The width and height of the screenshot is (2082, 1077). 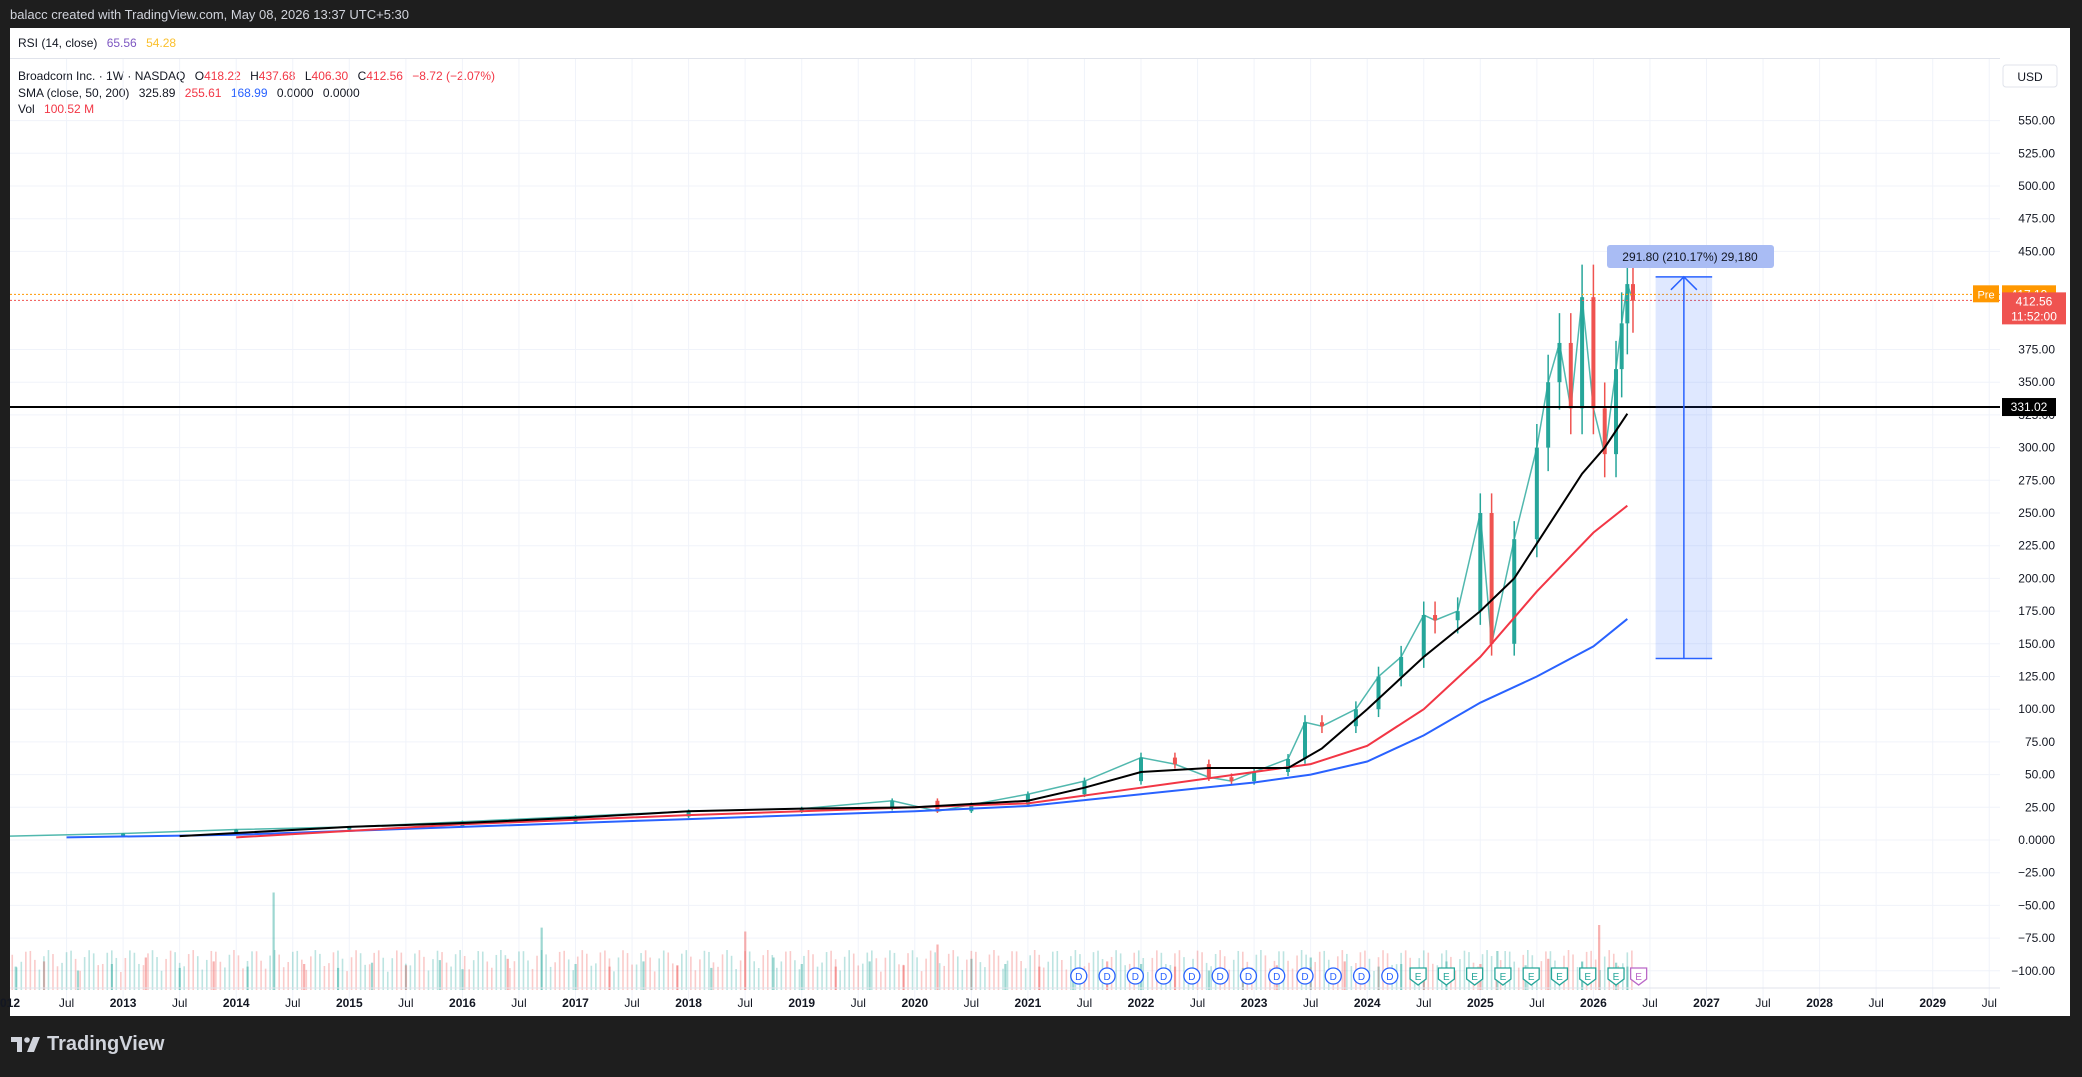 What do you see at coordinates (203, 92) in the screenshot?
I see `sma-value-2: 255.61` at bounding box center [203, 92].